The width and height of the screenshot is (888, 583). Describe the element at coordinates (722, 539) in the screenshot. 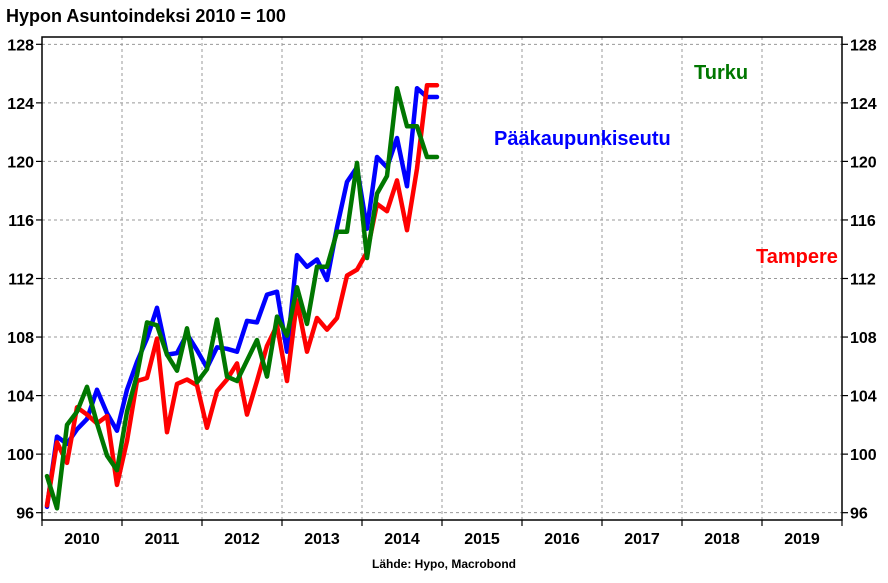

I see `x-tick-label: 2018` at that location.